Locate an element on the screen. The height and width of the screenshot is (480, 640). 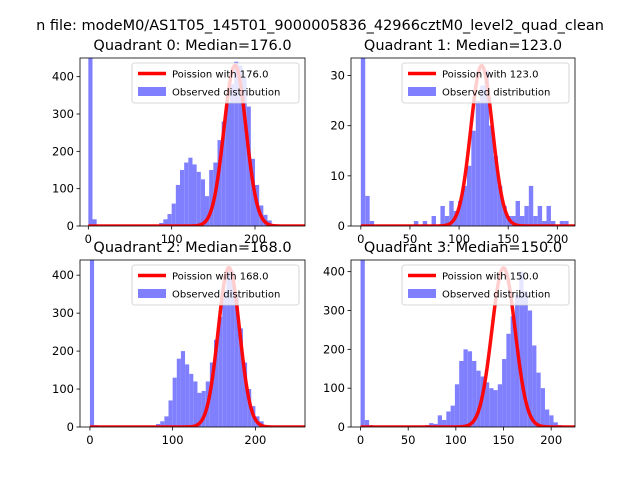
subplot-title: Quadrant 1: Median=123.0 is located at coordinates (463, 46).